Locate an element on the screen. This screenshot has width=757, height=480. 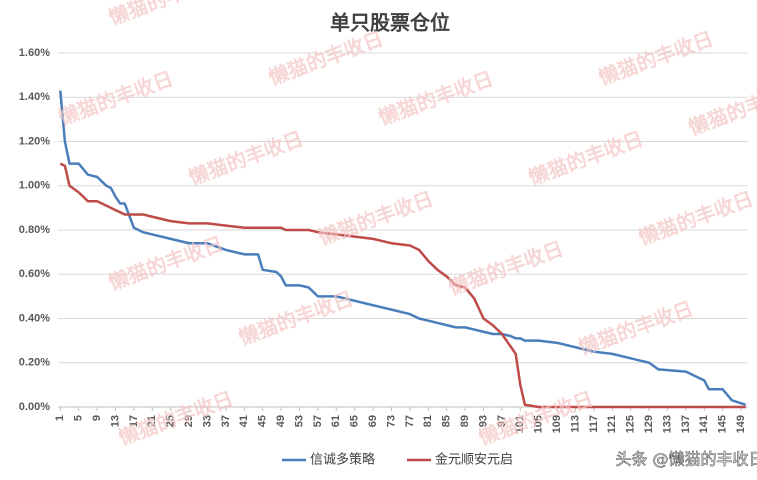
x-tick-label: 133 is located at coordinates (667, 424).